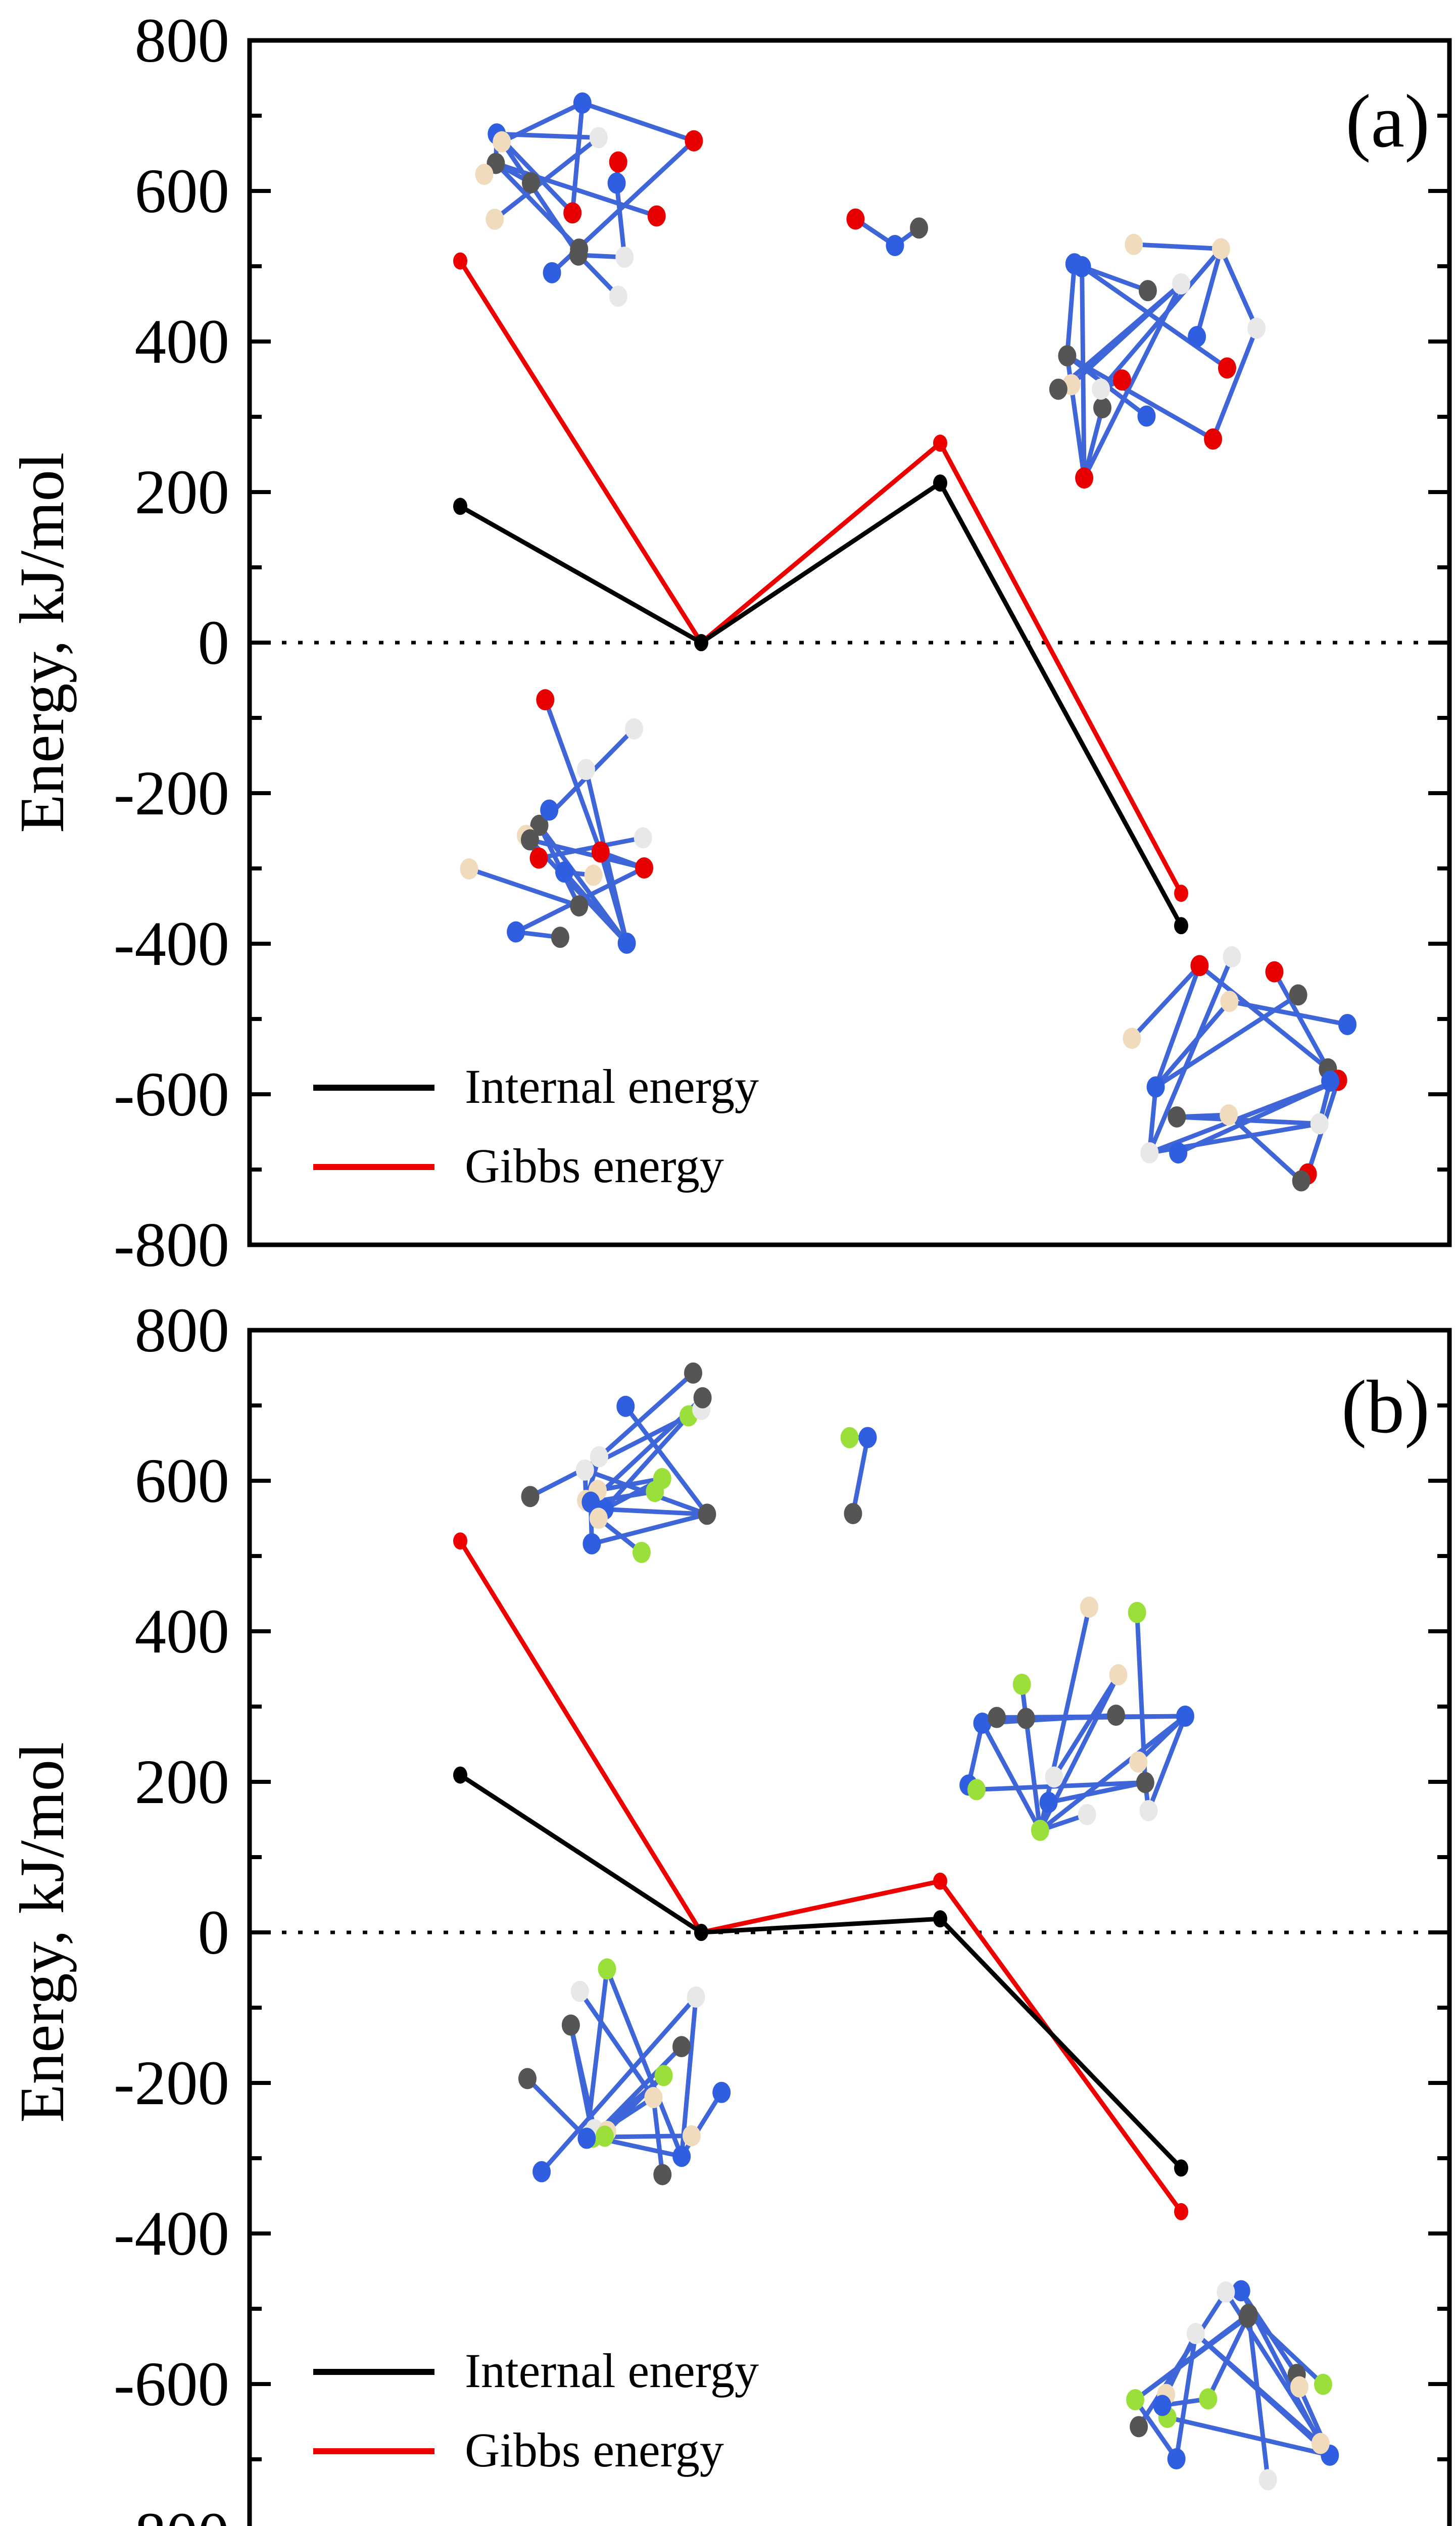  What do you see at coordinates (171, 794) in the screenshot?
I see `y-tick-label: -200` at bounding box center [171, 794].